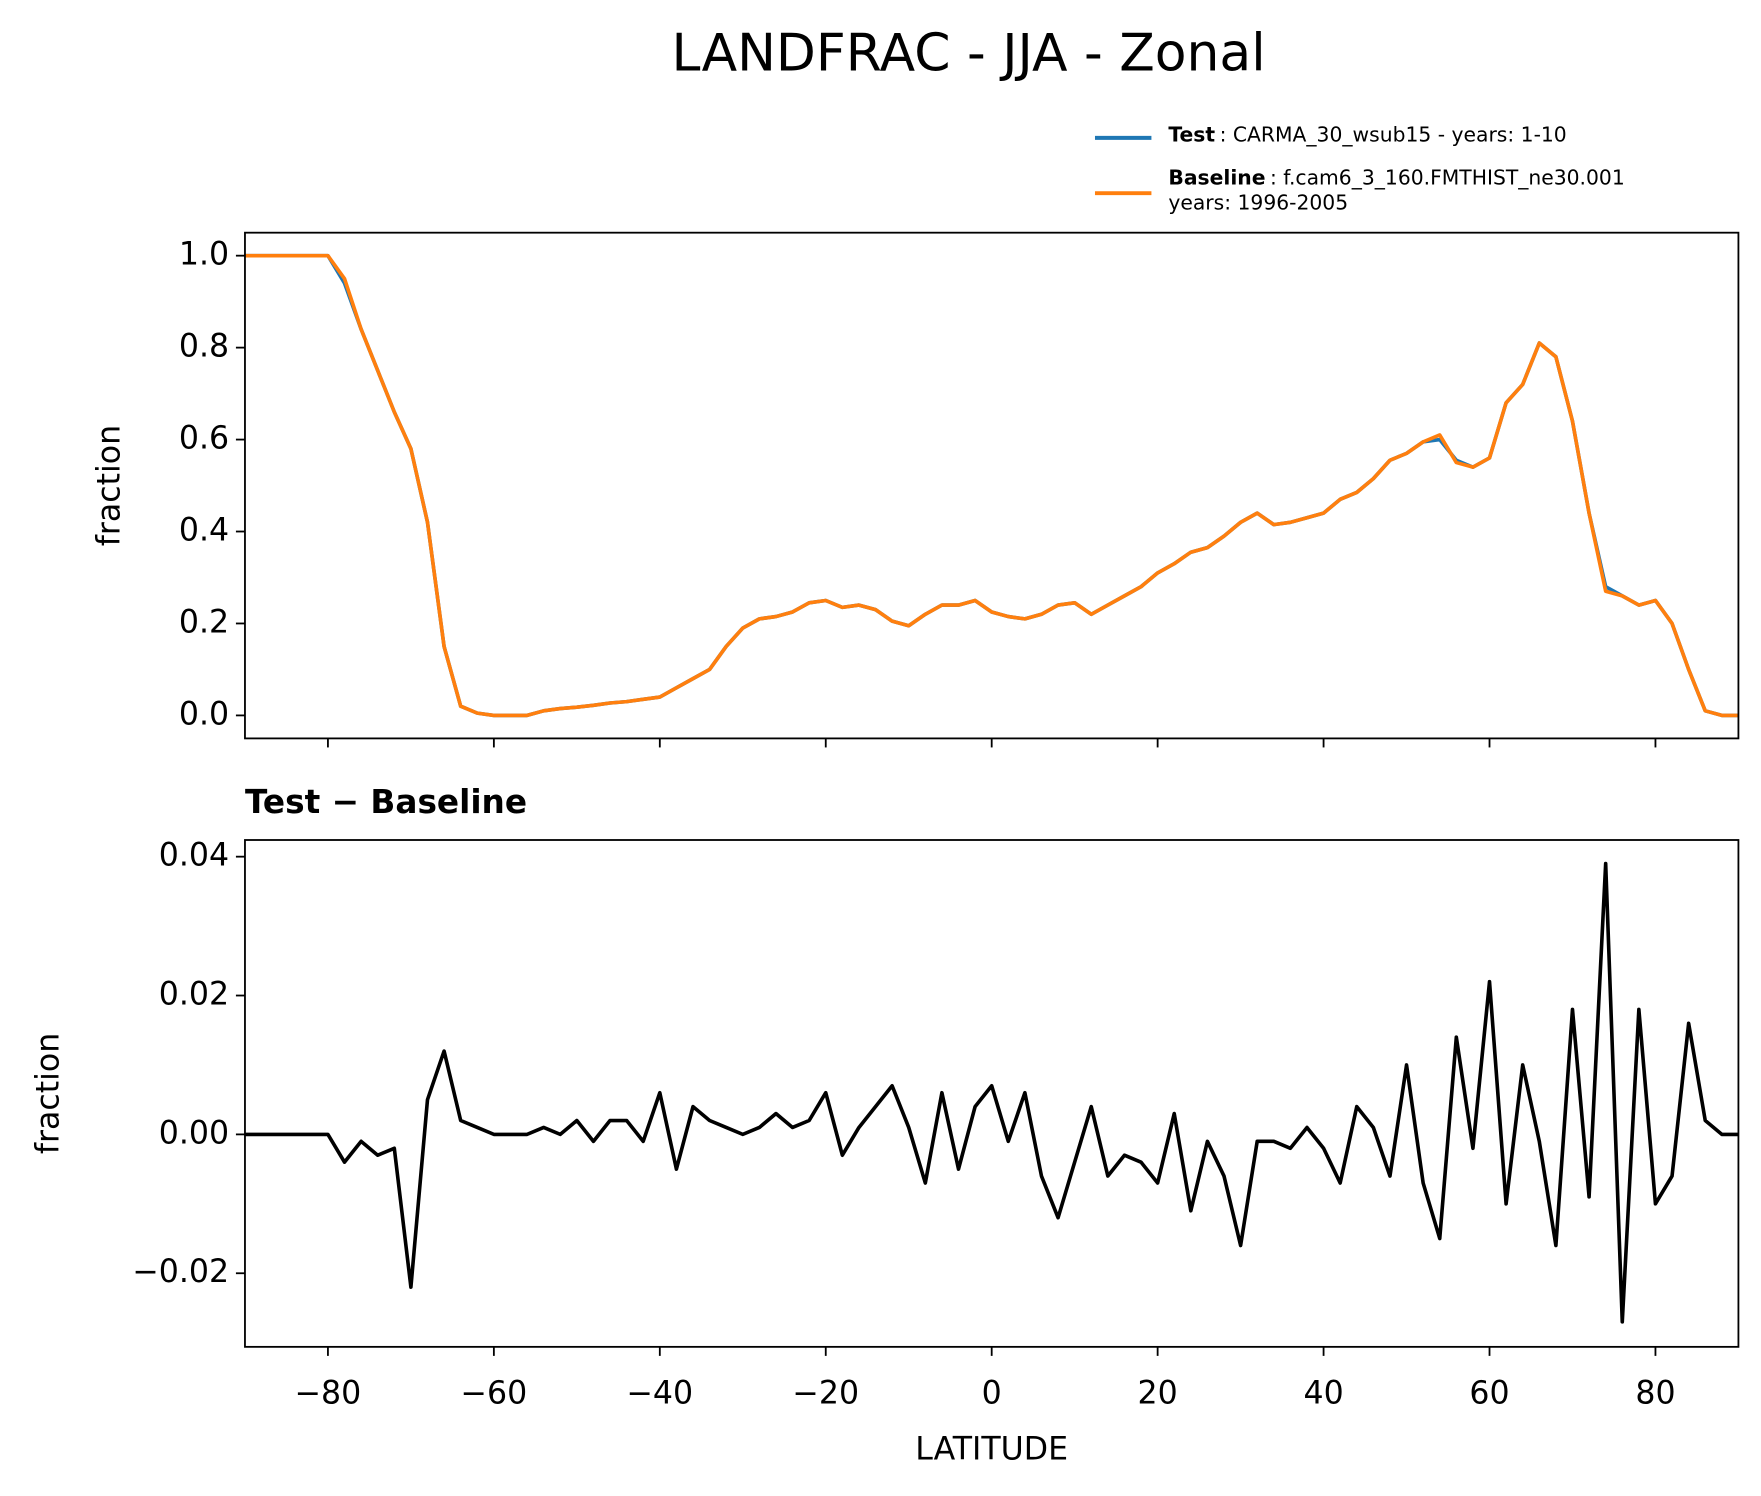 The width and height of the screenshot is (1761, 1496). Describe the element at coordinates (992, 1393) in the screenshot. I see `x-tick-label: 0` at that location.